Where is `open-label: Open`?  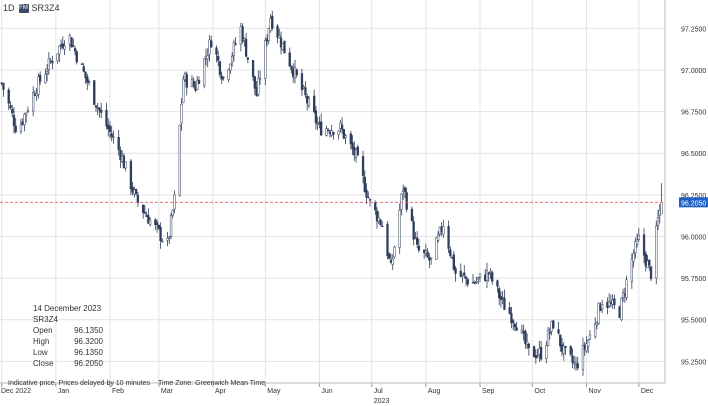
open-label: Open is located at coordinates (43, 330).